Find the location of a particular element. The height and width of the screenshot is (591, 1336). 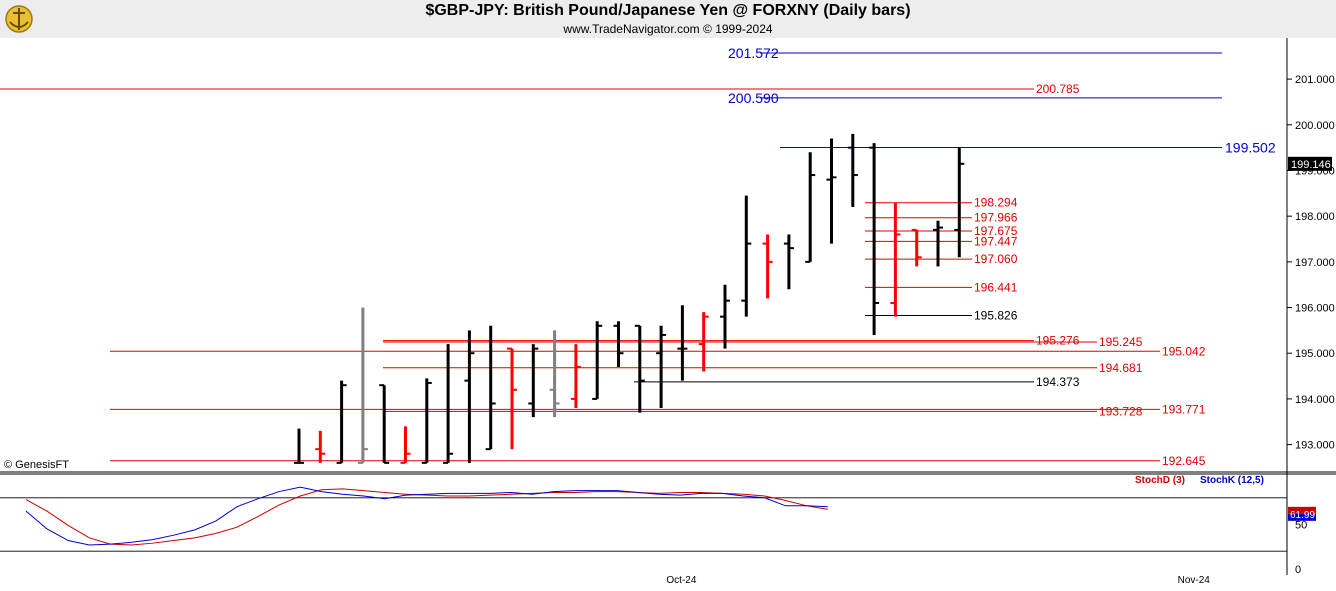

level-label: 194.373 is located at coordinates (1058, 382).